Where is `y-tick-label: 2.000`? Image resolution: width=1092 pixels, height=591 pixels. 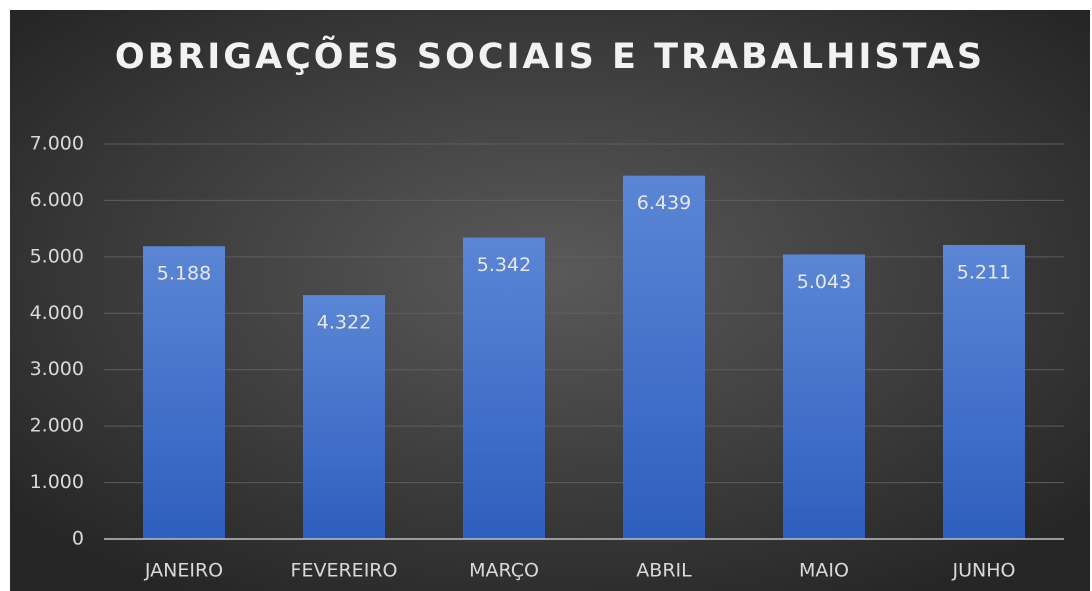 y-tick-label: 2.000 is located at coordinates (57, 426).